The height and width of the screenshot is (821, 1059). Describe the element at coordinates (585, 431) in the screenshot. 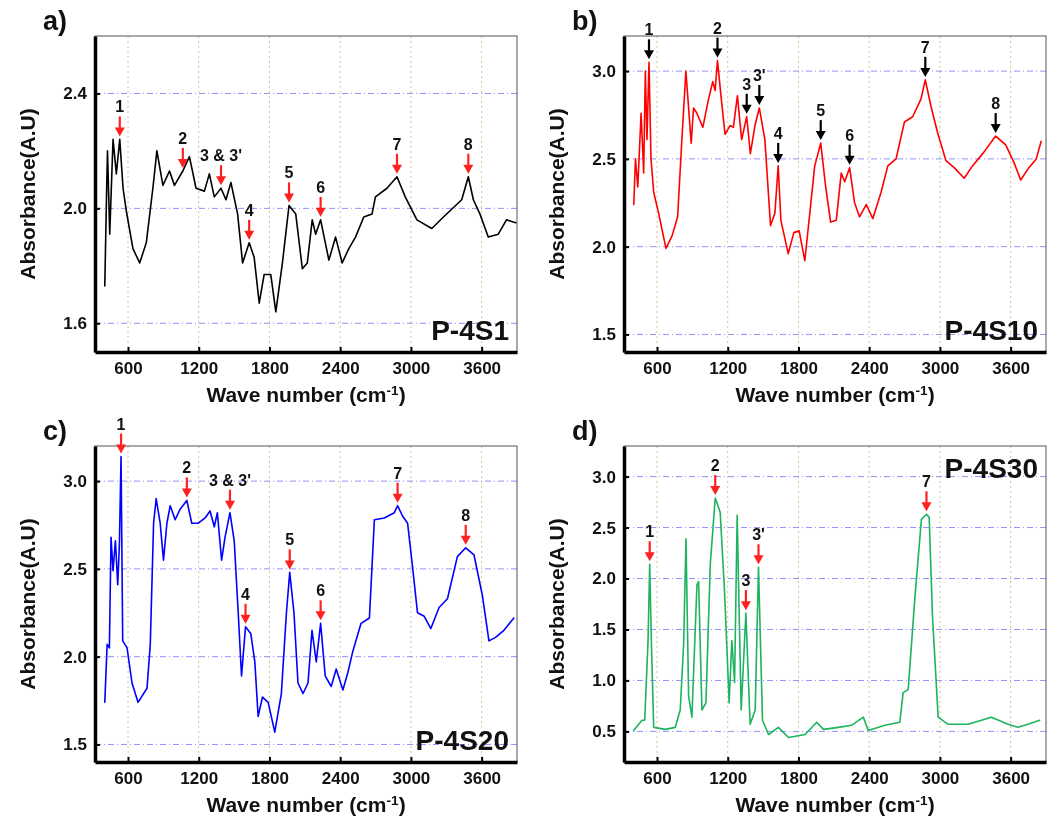

I see `chart-subtitle: d)` at that location.